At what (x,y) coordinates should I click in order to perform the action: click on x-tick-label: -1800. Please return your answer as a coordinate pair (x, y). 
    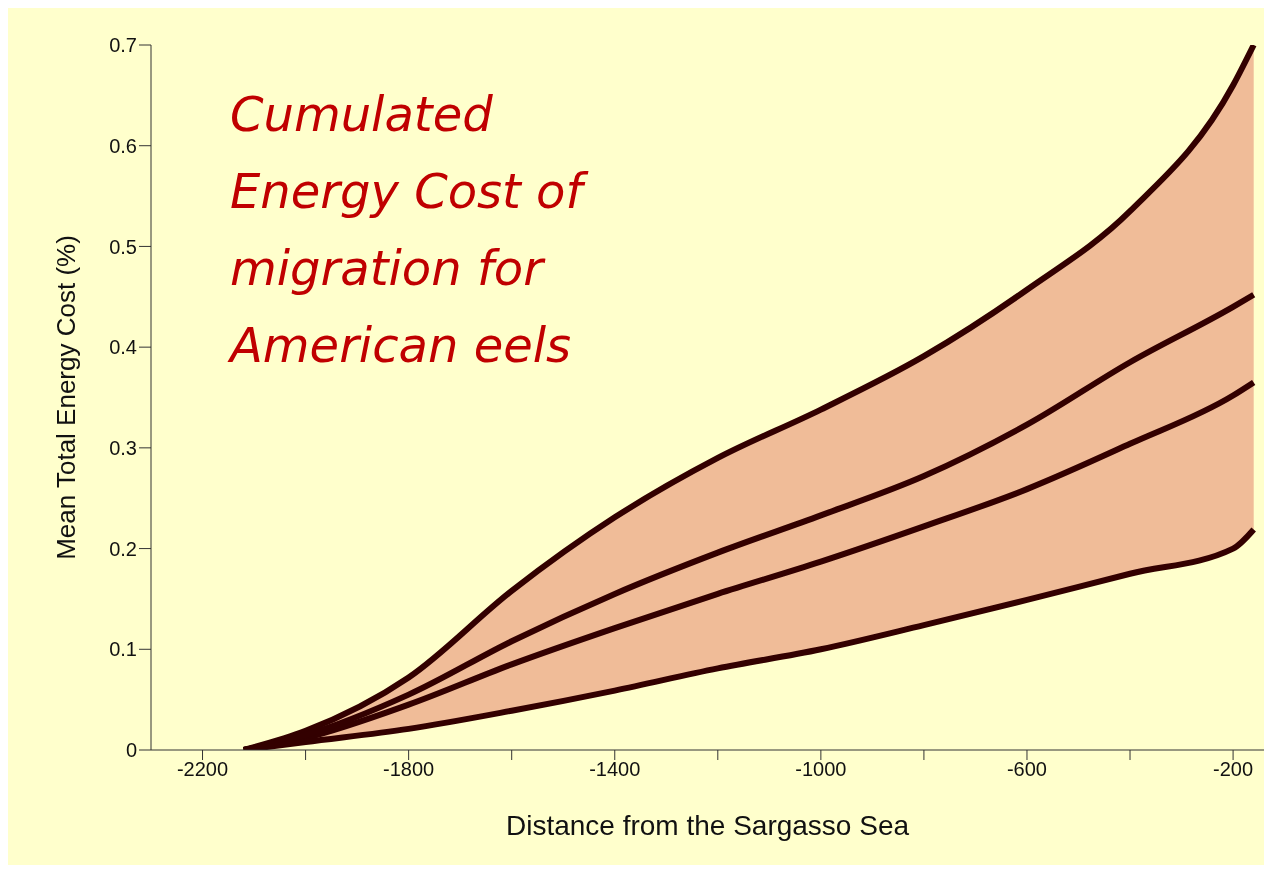
    Looking at the image, I should click on (409, 769).